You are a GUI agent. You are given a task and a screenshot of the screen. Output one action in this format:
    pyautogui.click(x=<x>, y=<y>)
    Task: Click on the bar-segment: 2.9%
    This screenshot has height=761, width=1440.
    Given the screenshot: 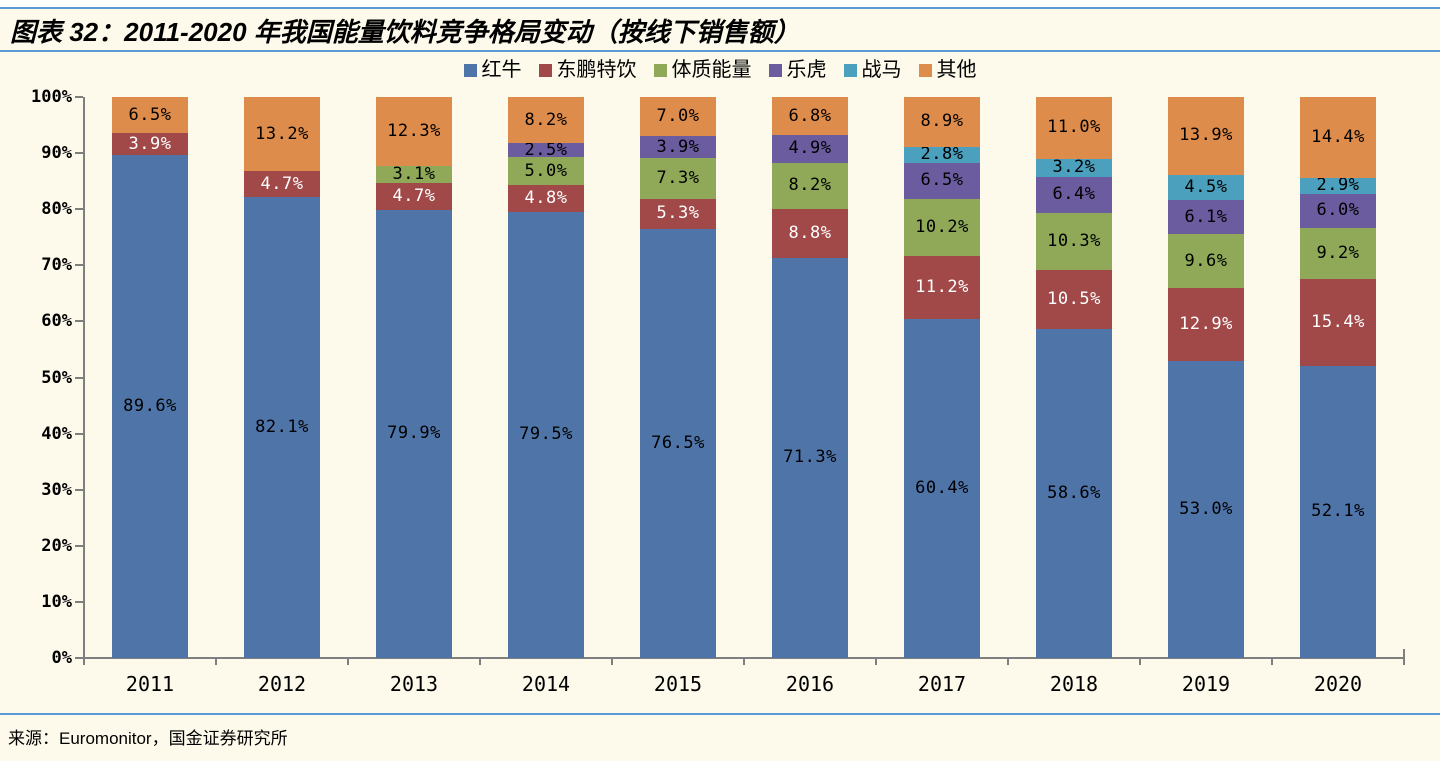 What is the action you would take?
    pyautogui.click(x=1338, y=185)
    